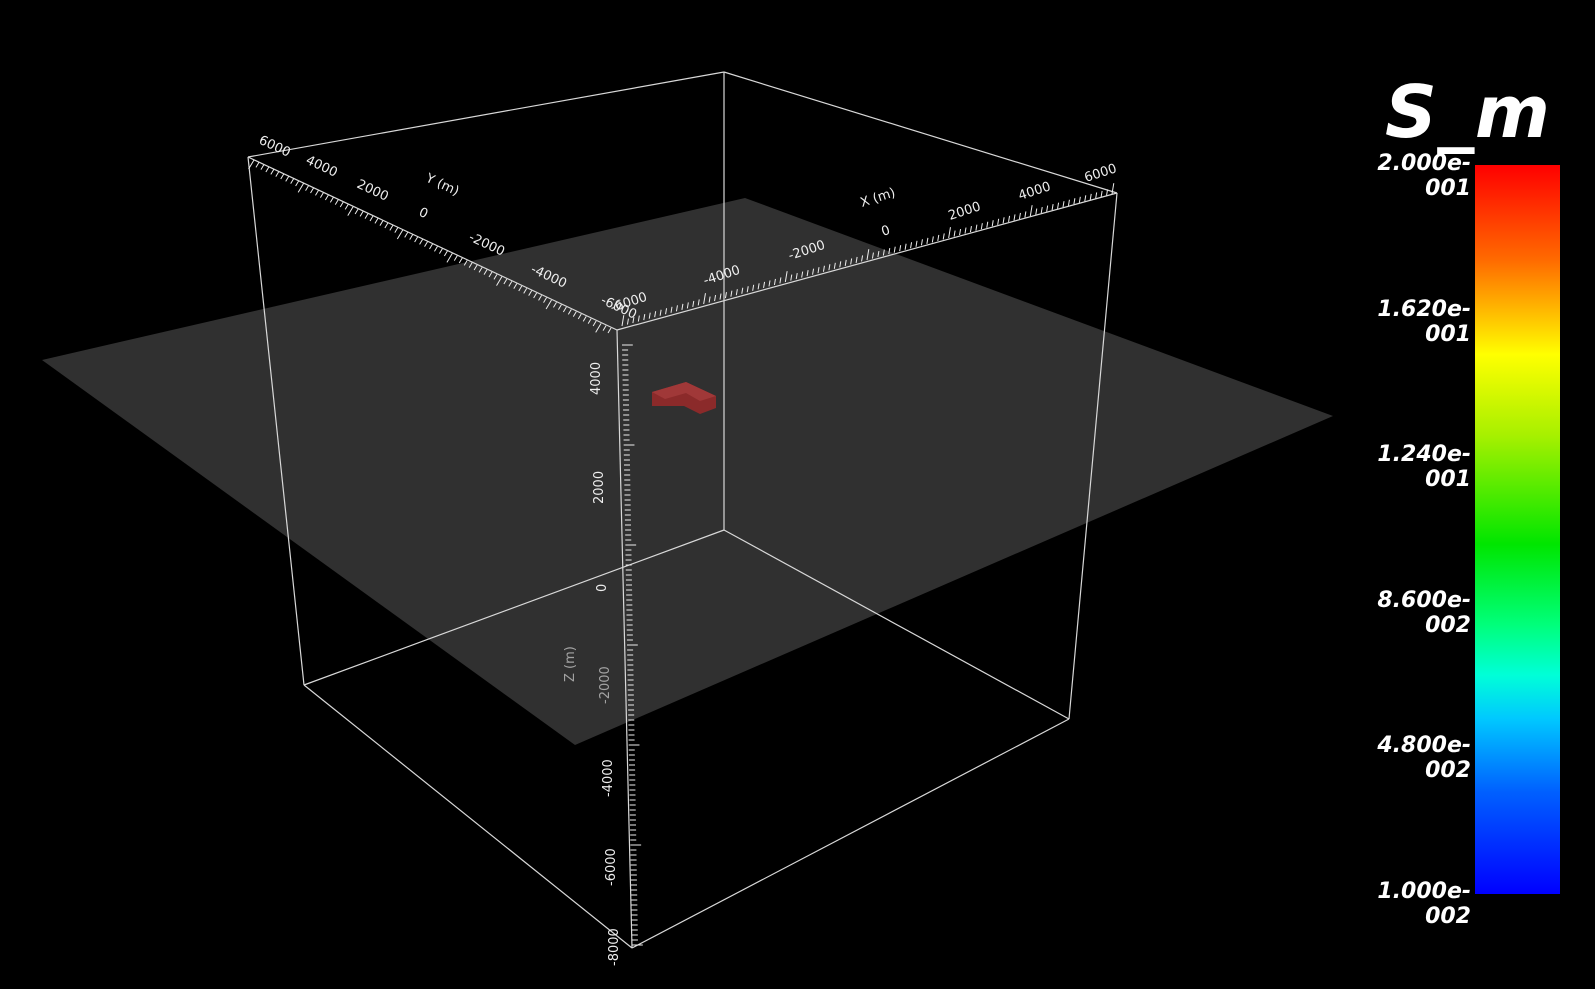  Describe the element at coordinates (878, 197) in the screenshot. I see `x-axis-title: X (m)` at that location.